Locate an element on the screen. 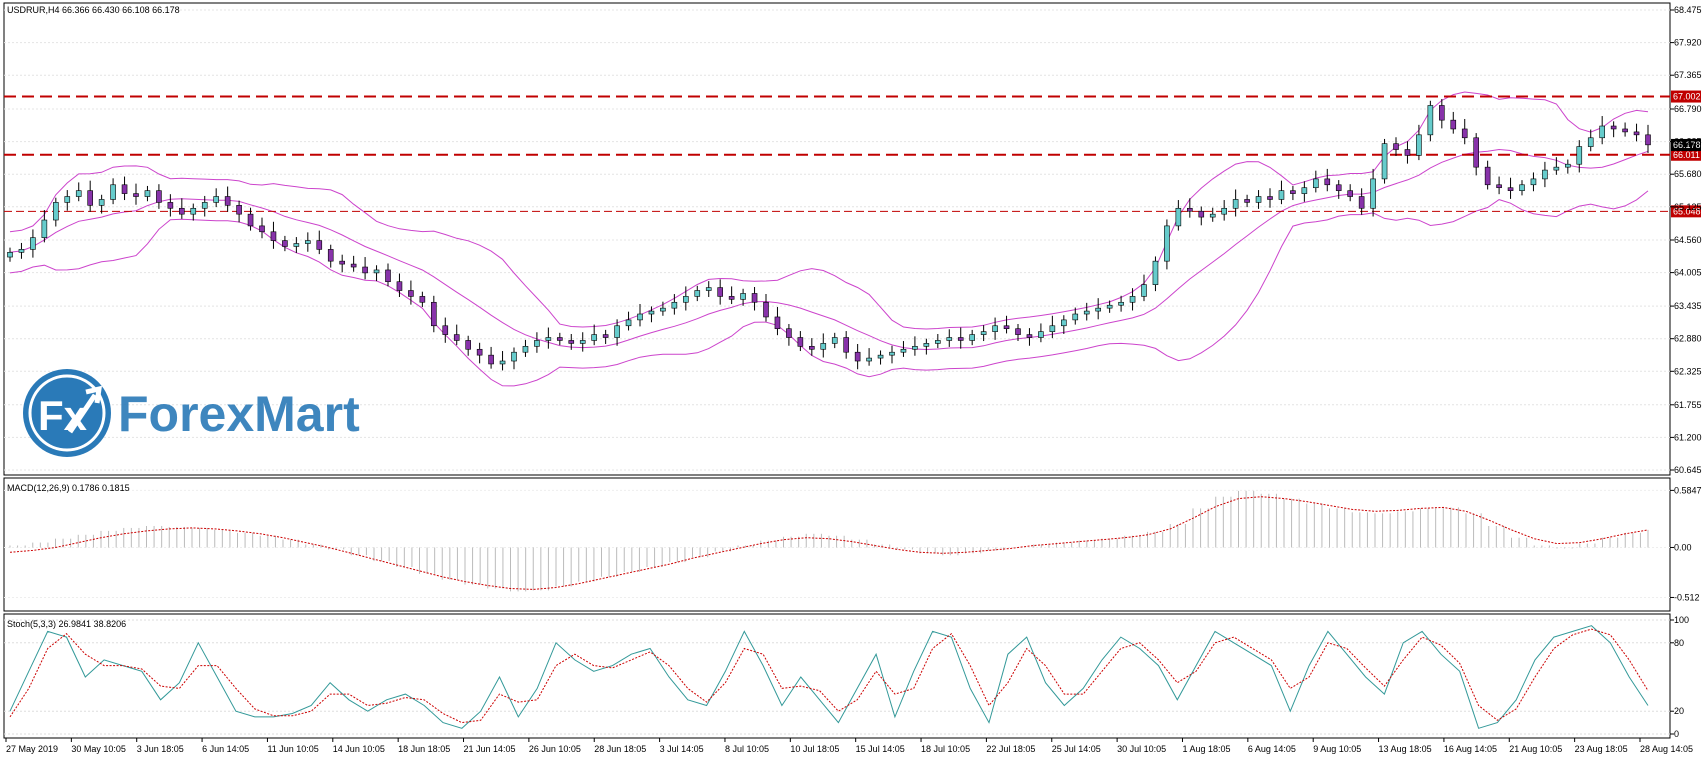 Image resolution: width=1705 pixels, height=766 pixels. logo-wordmark: ForexMart is located at coordinates (239, 414).